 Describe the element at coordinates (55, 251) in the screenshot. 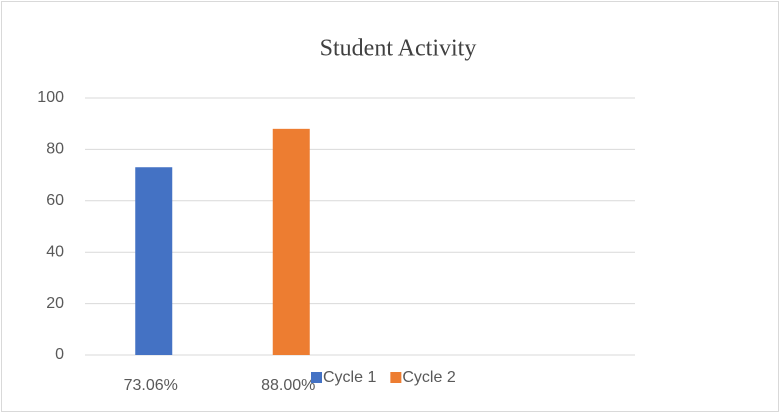

I see `y-tick-label: 40` at that location.